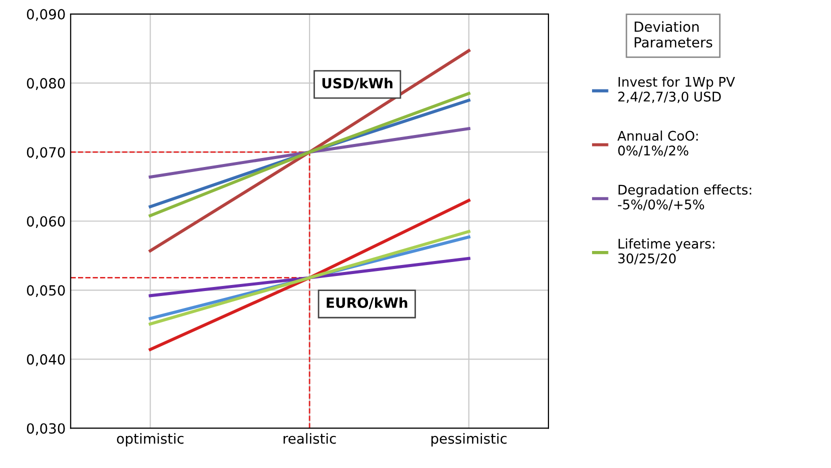 This screenshot has width=831, height=468. Describe the element at coordinates (673, 34) in the screenshot. I see `legend-title: Deviation Parameters` at that location.